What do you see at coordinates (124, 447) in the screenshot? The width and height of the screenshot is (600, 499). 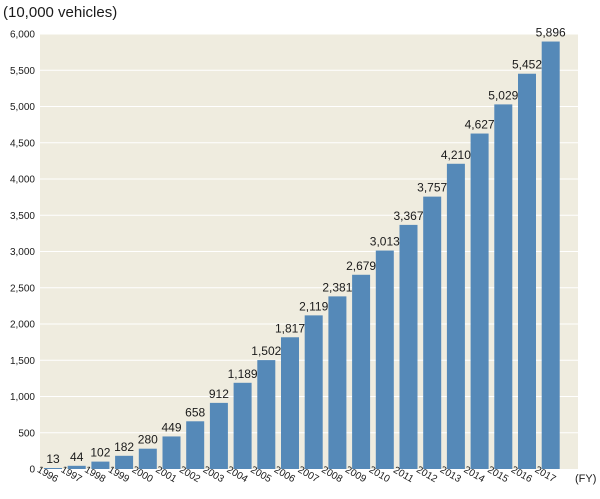 I see `bar-value-label: 182` at bounding box center [124, 447].